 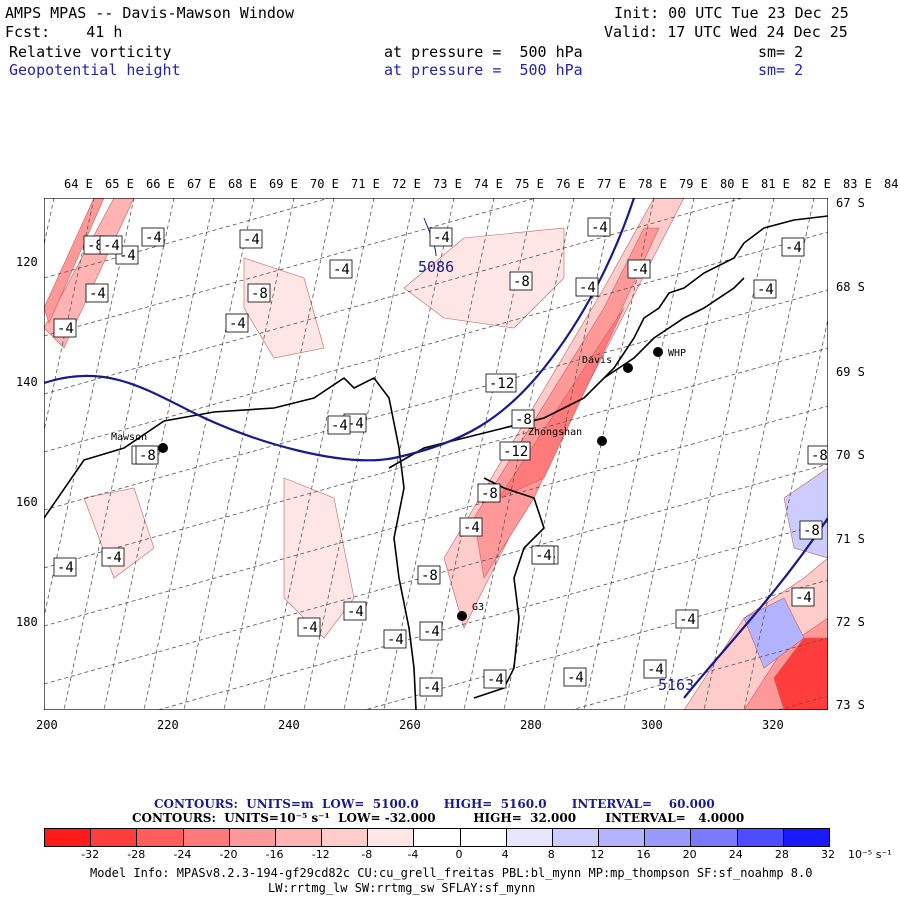 What do you see at coordinates (693, 184) in the screenshot?
I see `lon-label: 79 E` at bounding box center [693, 184].